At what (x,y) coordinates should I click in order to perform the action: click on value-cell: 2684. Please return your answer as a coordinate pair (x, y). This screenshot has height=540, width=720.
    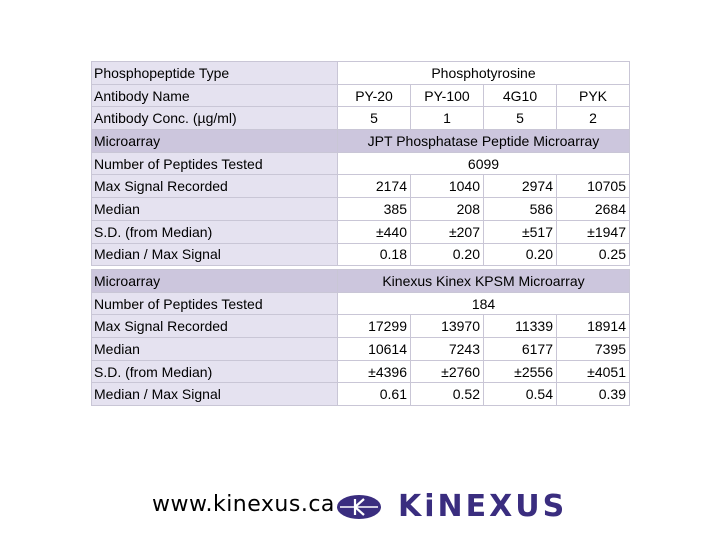
    Looking at the image, I should click on (593, 209).